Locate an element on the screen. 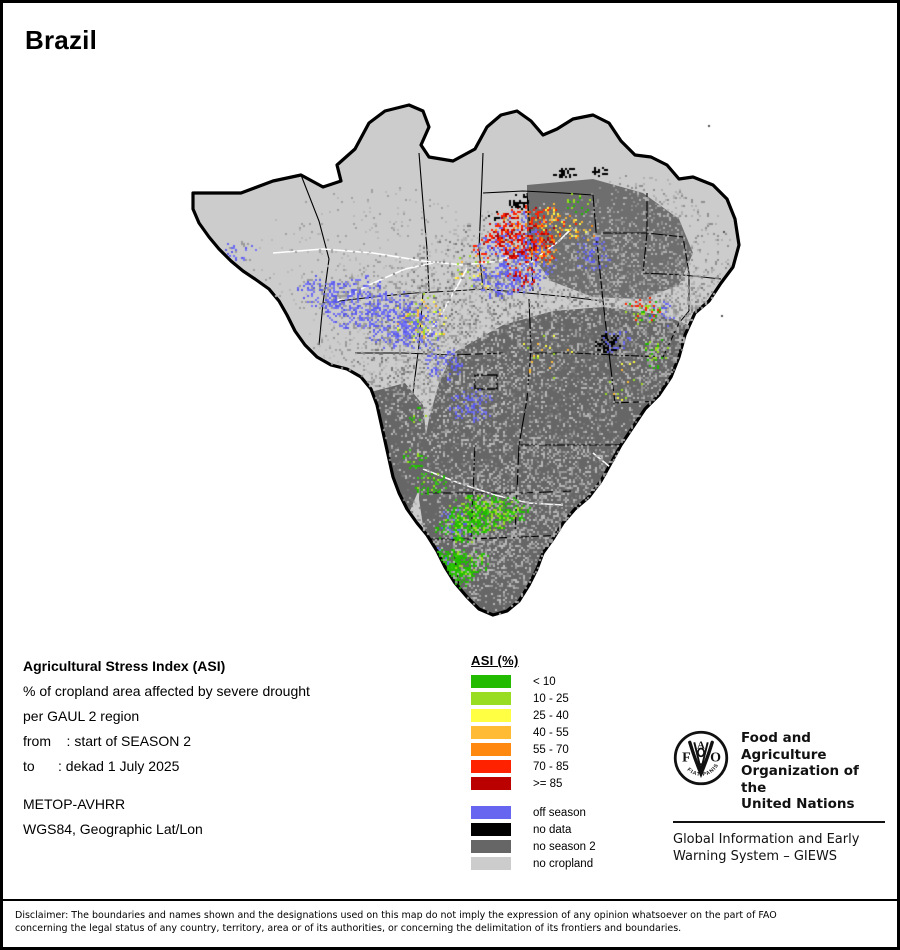  legend-status-row: no cropland is located at coordinates (566, 863).